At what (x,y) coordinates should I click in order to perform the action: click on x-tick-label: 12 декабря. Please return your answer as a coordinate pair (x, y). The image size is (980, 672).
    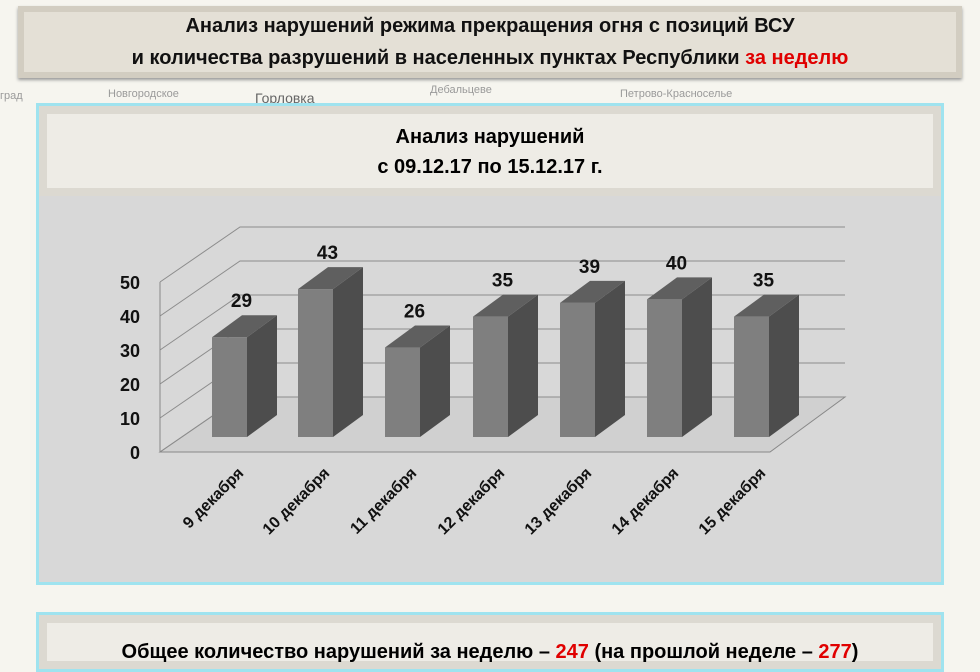
    Looking at the image, I should click on (472, 502).